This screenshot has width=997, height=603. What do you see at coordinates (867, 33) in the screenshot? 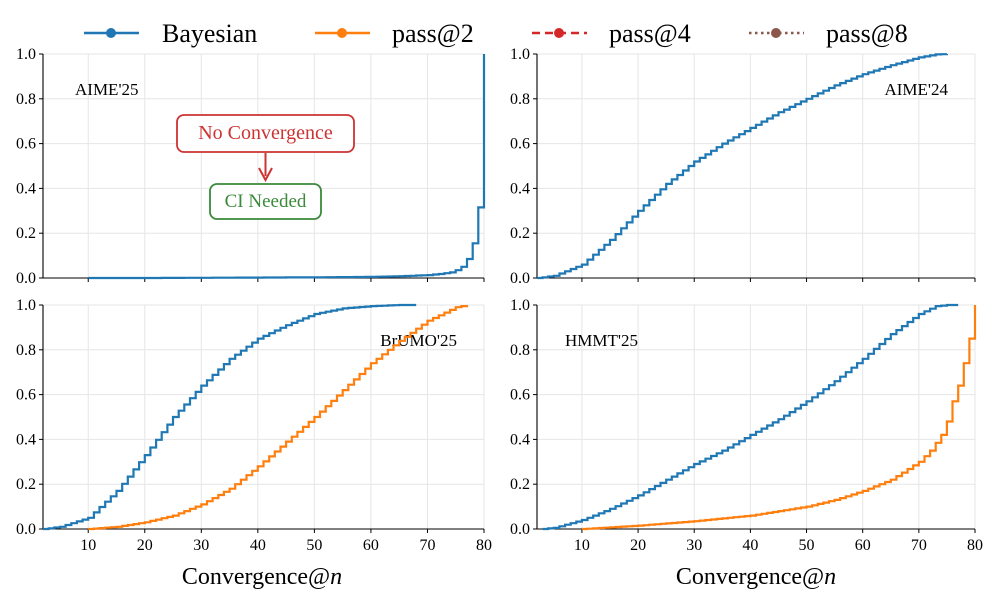
I see `legend-label-pass8: pass@8` at bounding box center [867, 33].